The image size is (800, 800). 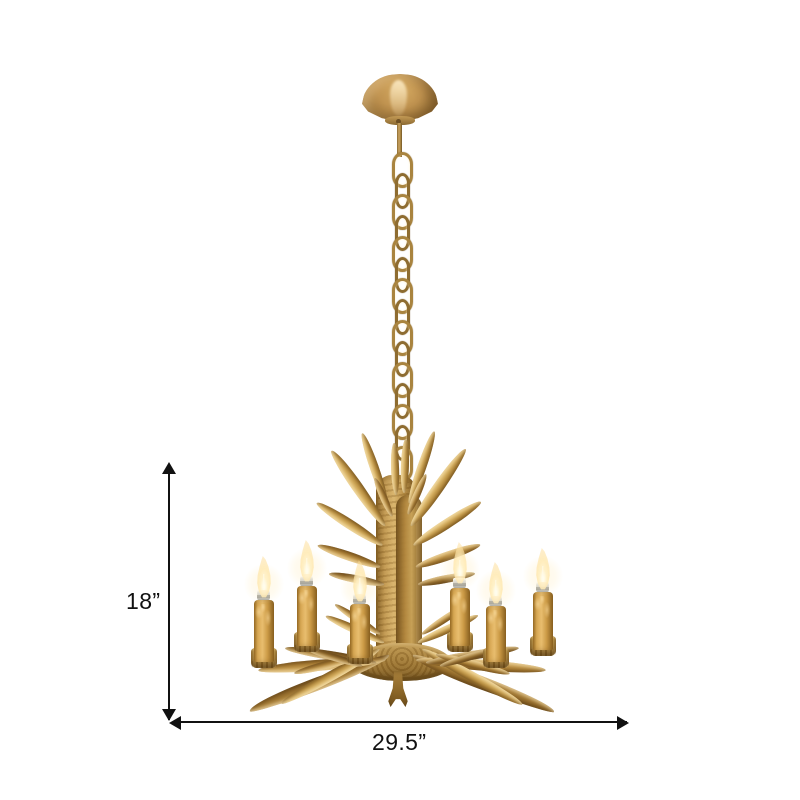 I want to click on suspension-chain, so click(x=400, y=317).